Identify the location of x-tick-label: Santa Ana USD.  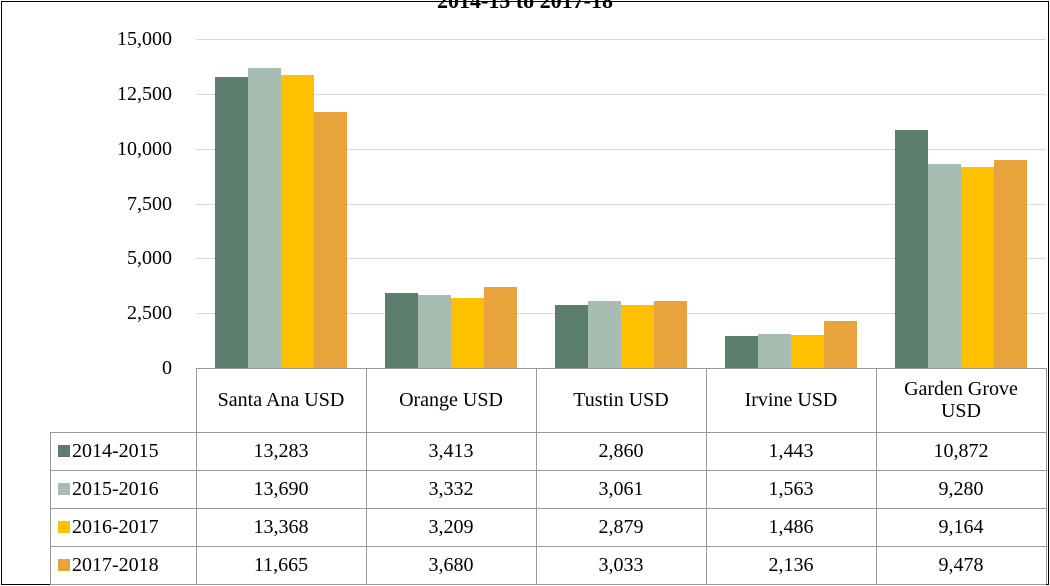
(281, 400).